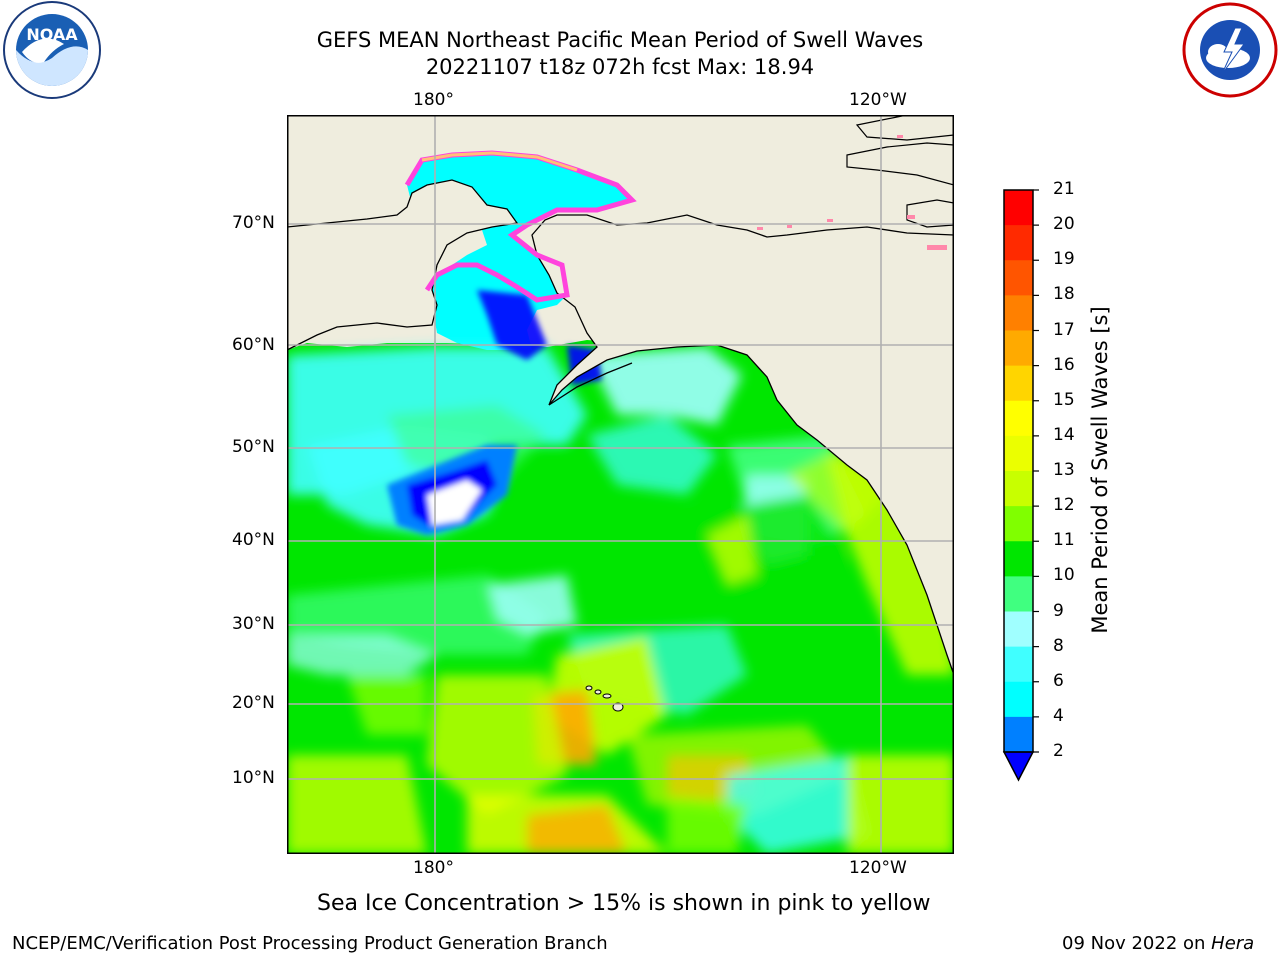  What do you see at coordinates (1058, 680) in the screenshot?
I see `colorbar-tick-label: 6` at bounding box center [1058, 680].